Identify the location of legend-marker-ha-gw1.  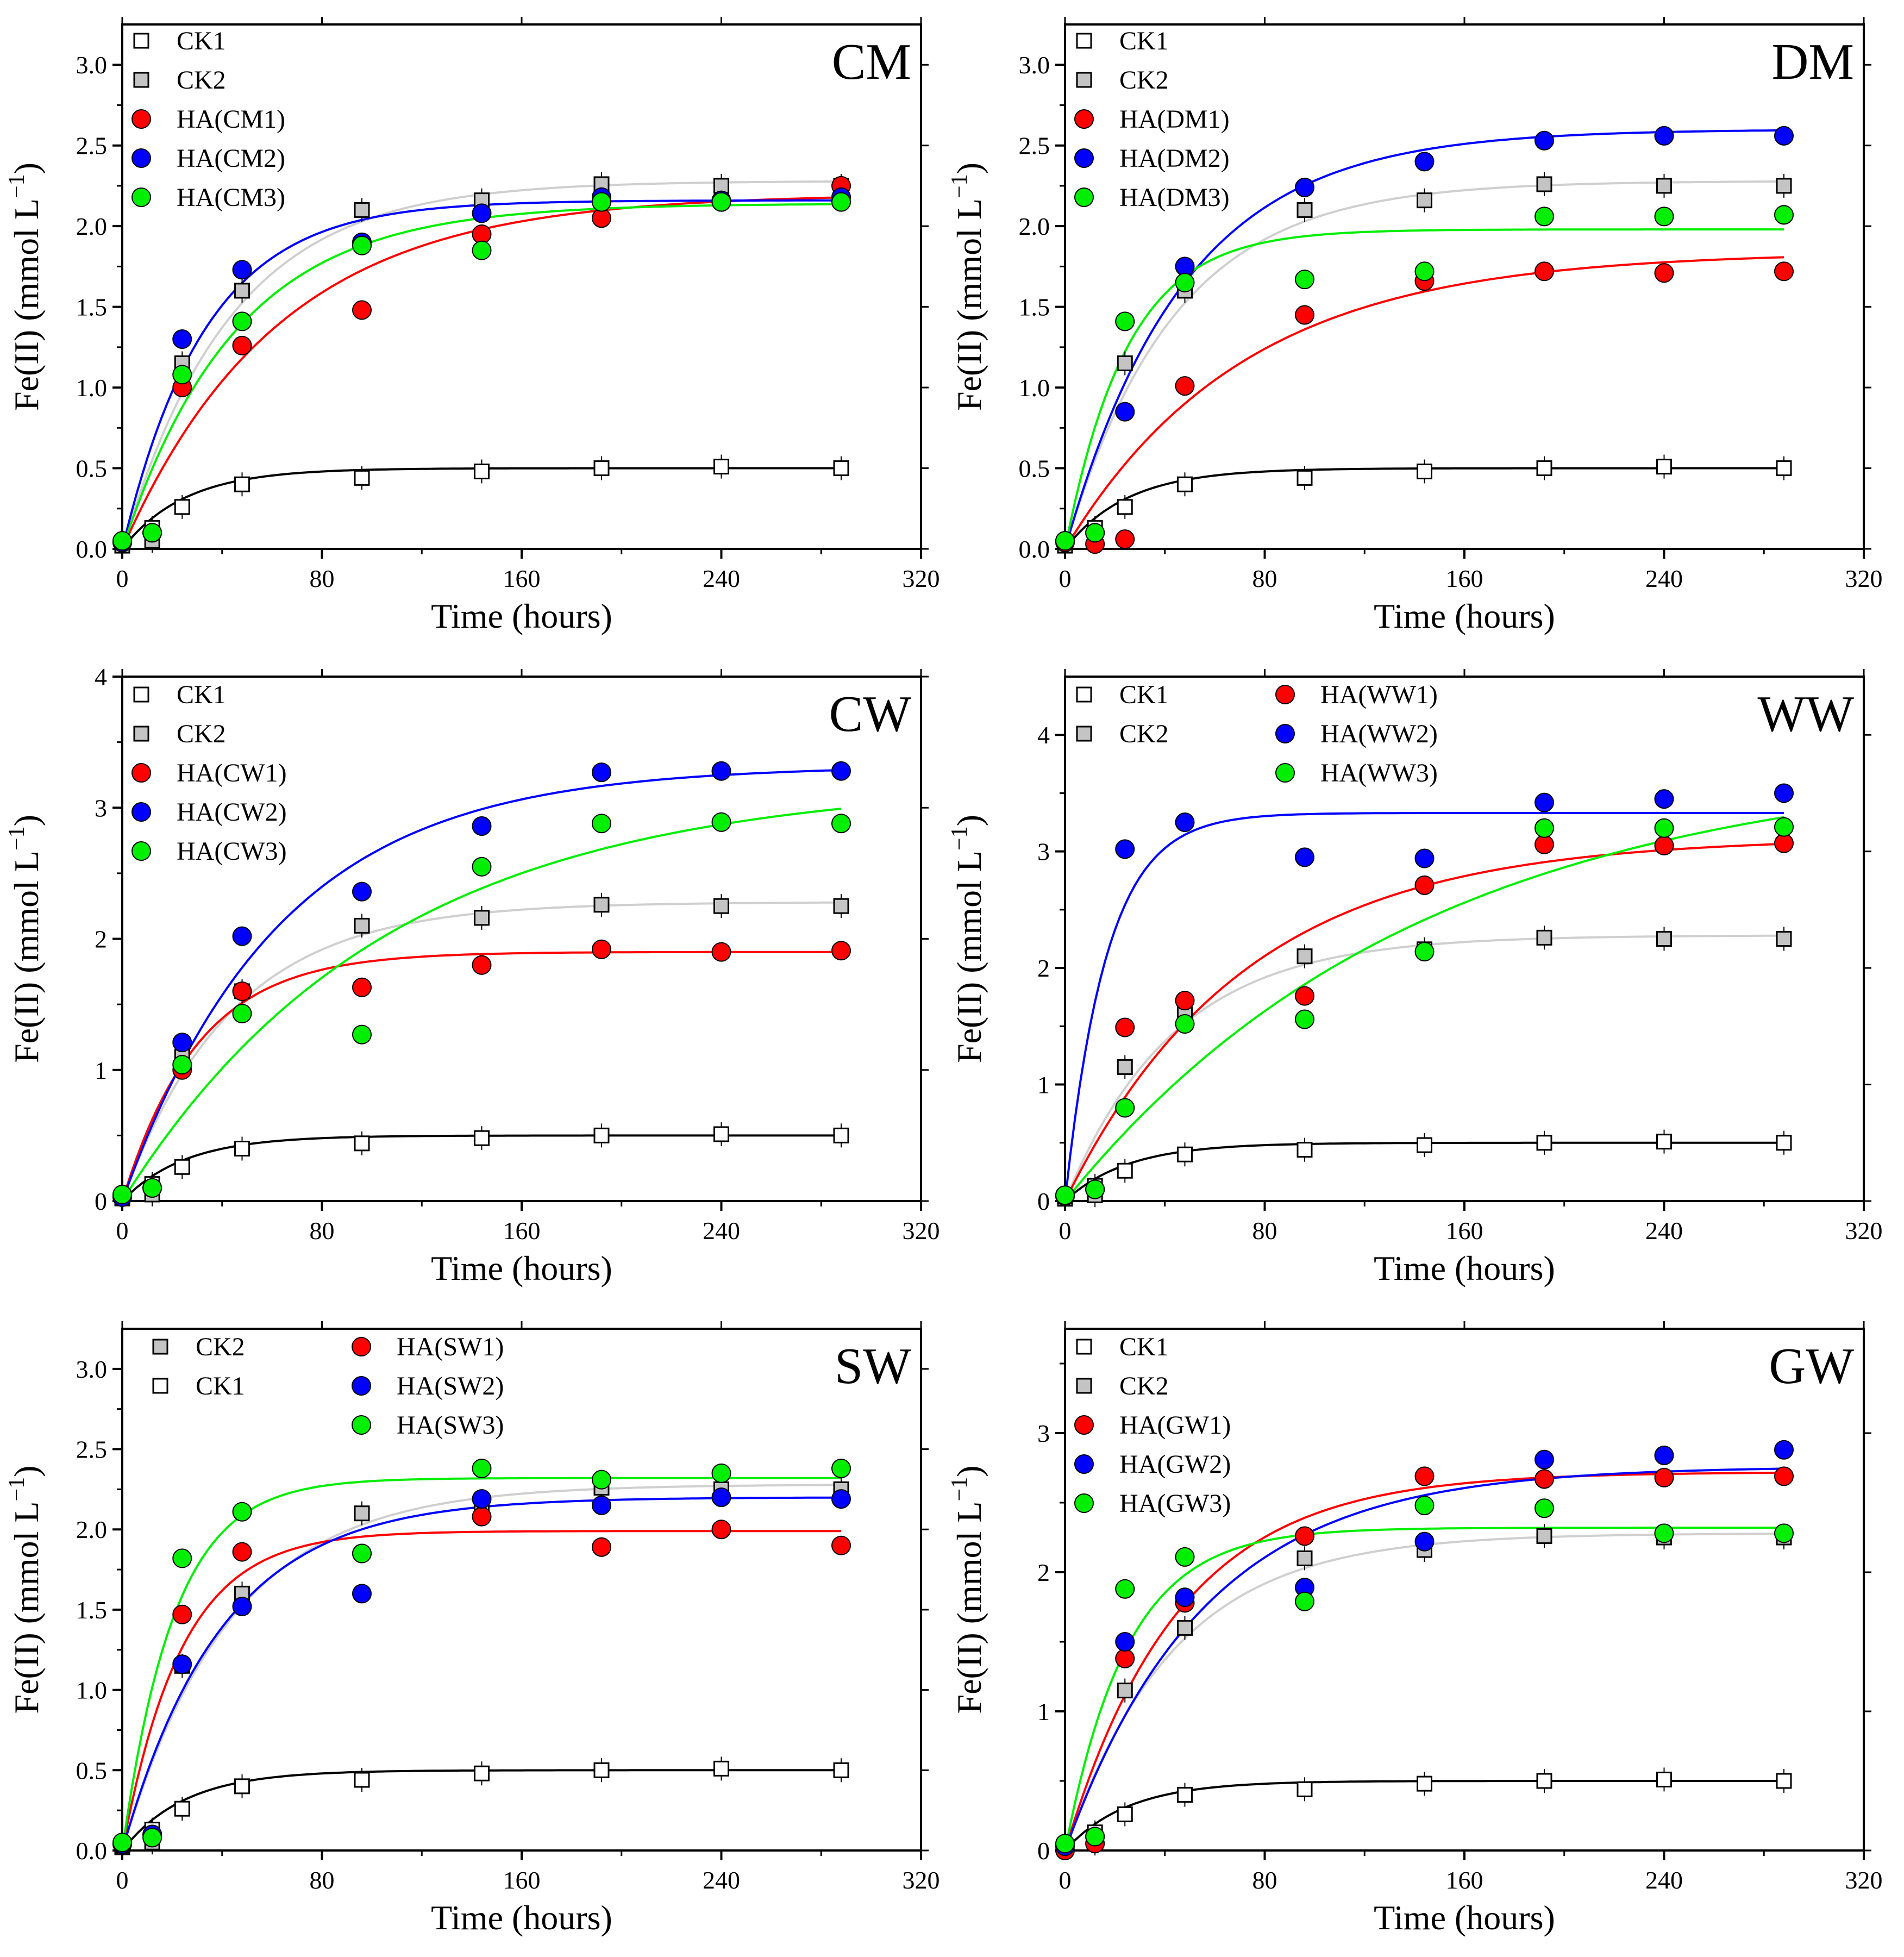
(1084, 1425).